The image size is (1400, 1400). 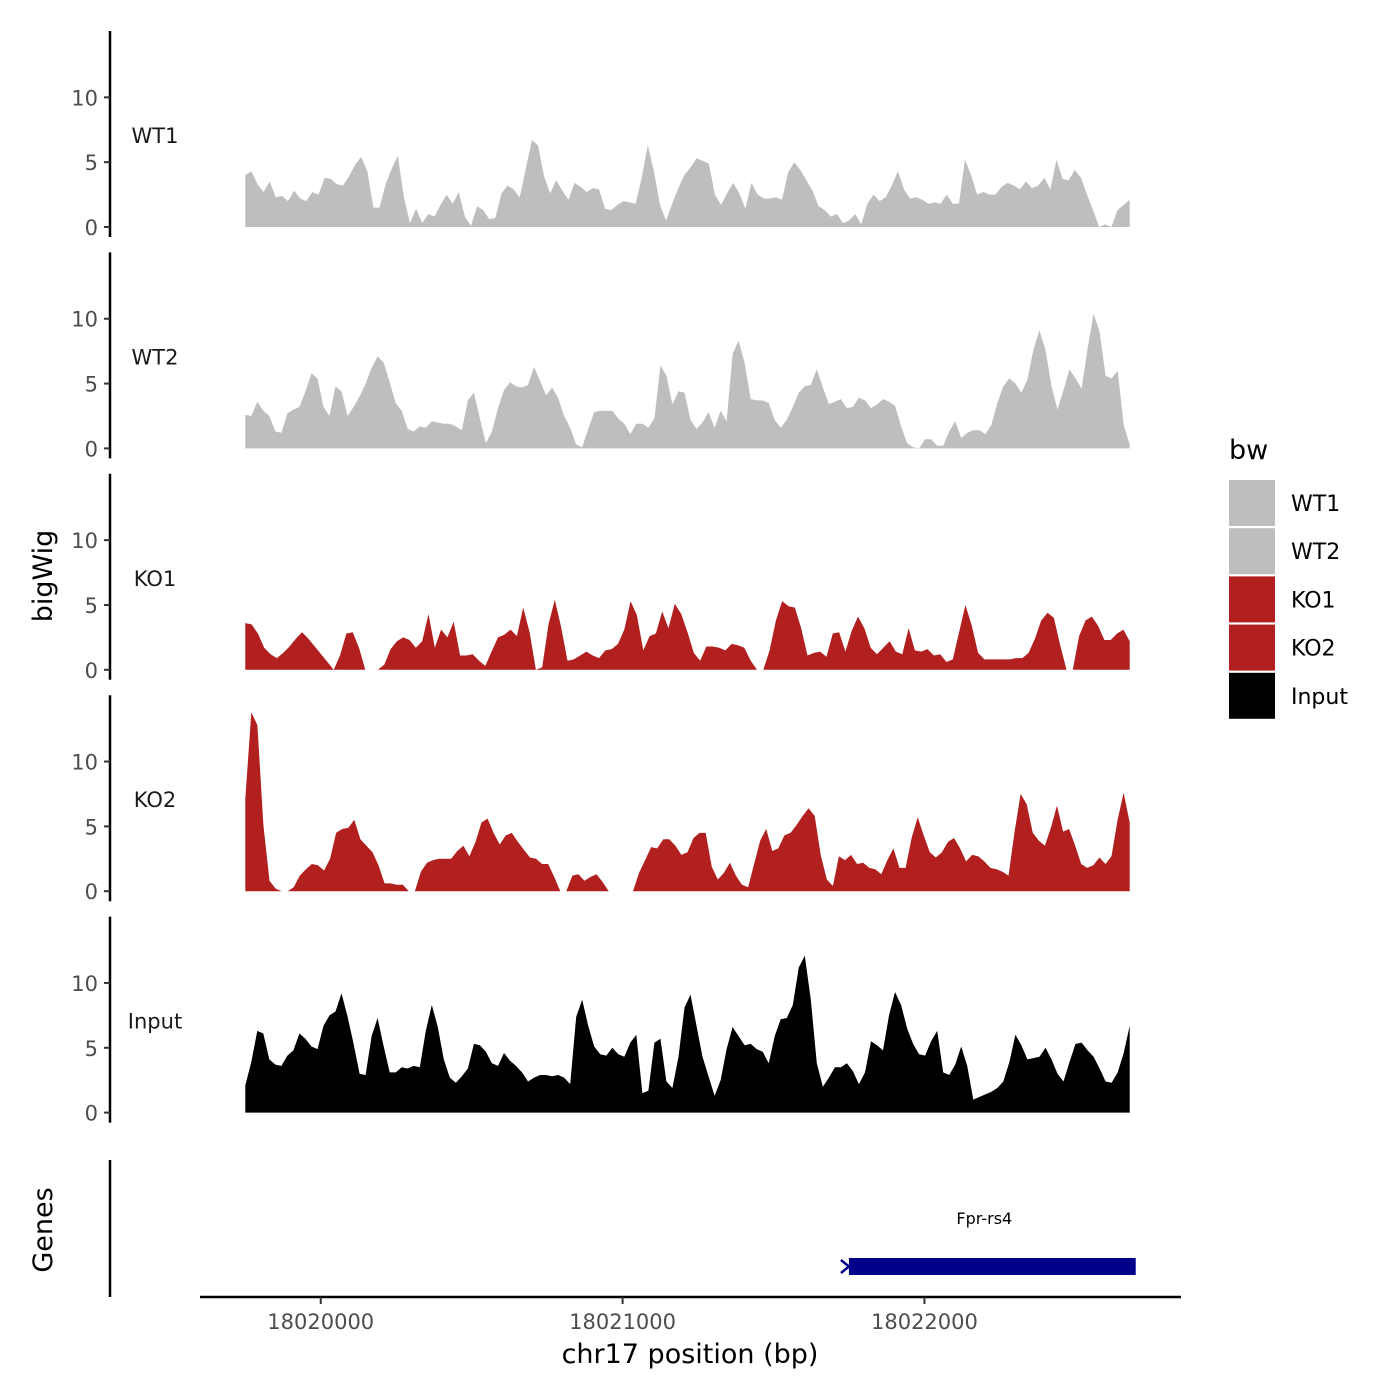 What do you see at coordinates (1313, 600) in the screenshot?
I see `legend-label-ko1: KO1` at bounding box center [1313, 600].